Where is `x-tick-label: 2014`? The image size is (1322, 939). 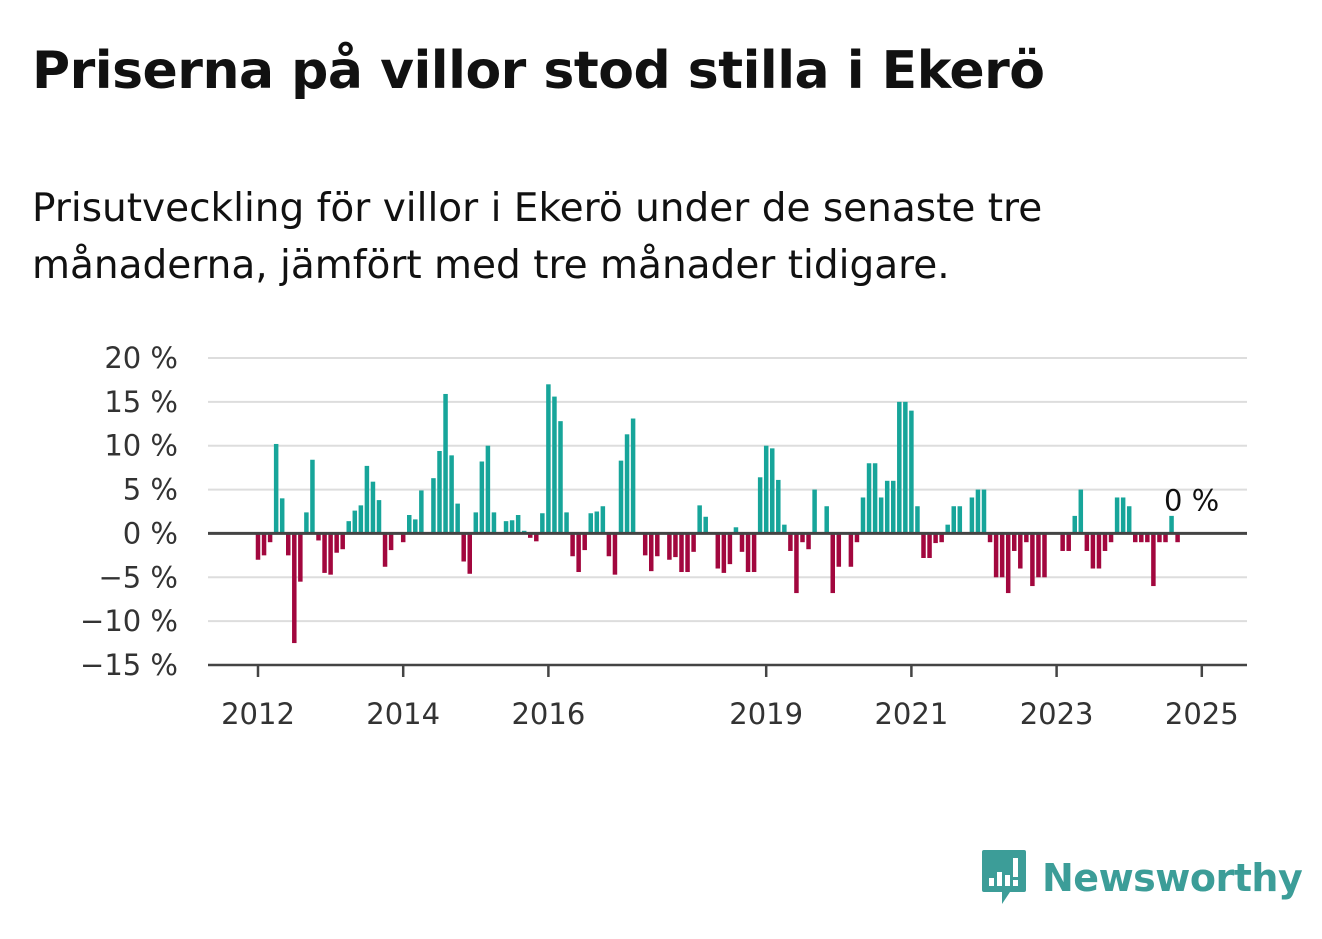 x-tick-label: 2014 is located at coordinates (403, 714).